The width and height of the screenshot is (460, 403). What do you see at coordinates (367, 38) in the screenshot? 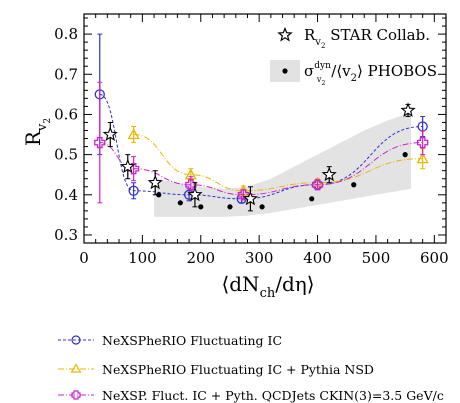
I see `legend-star-label: Rv2 STAR Collab.` at bounding box center [367, 38].